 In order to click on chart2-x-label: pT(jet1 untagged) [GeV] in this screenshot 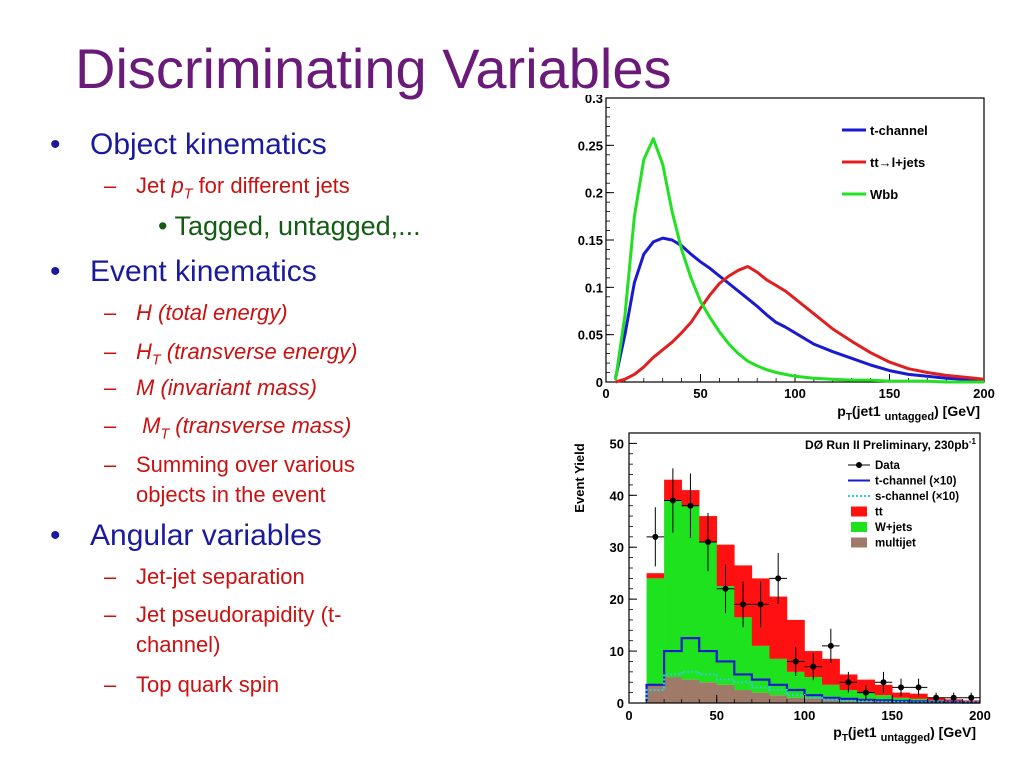, I will do `click(904, 734)`.